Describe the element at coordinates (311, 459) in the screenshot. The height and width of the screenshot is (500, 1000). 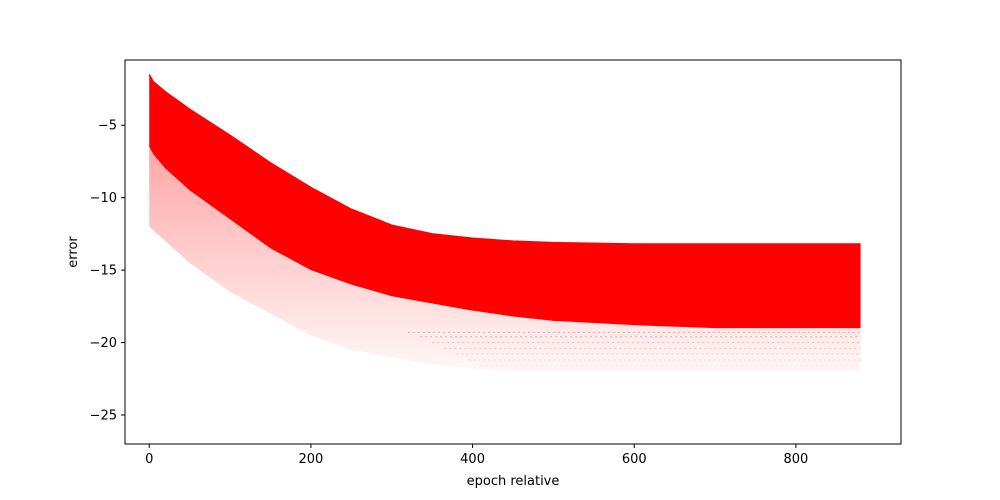
I see `x-tick-label: 200` at that location.